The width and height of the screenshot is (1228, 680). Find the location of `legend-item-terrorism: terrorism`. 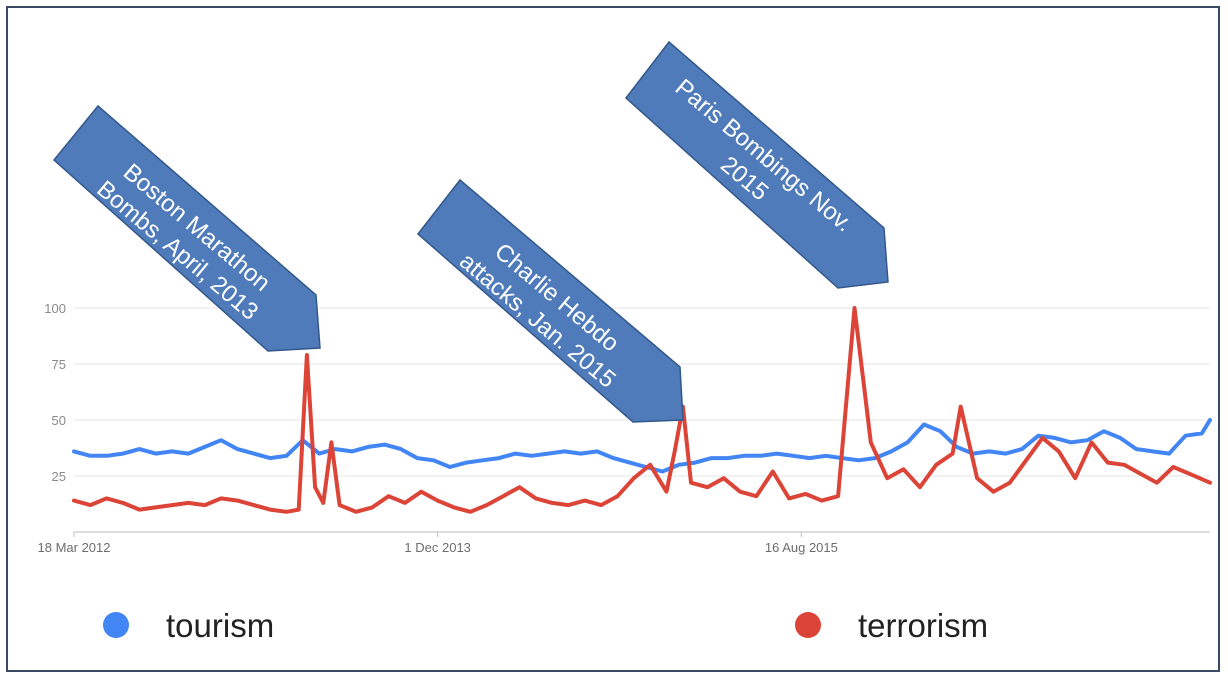

legend-item-terrorism: terrorism is located at coordinates (891, 625).